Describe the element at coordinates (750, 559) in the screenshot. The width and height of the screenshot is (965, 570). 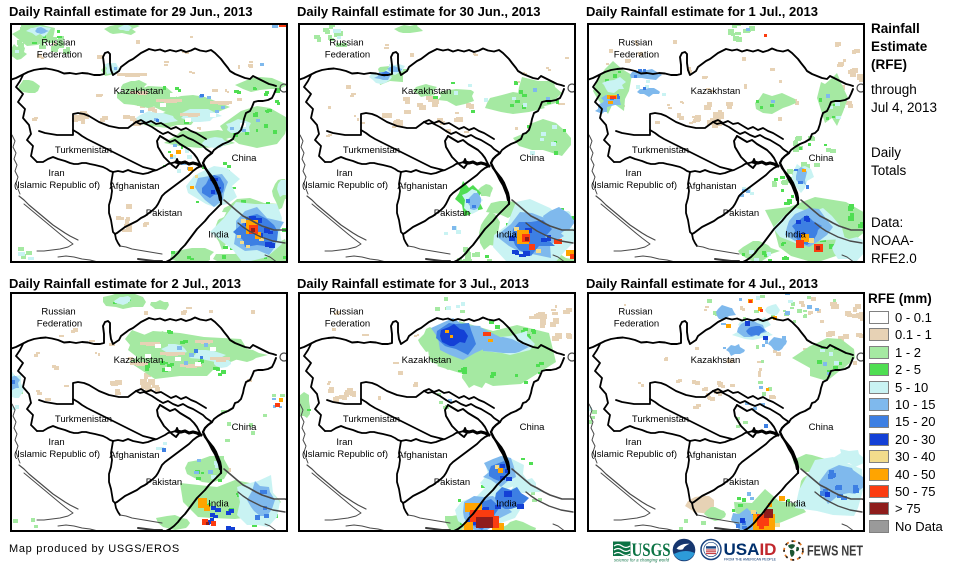
I see `svg-text: FROM THE AMERICAN PEOPLE` at that location.